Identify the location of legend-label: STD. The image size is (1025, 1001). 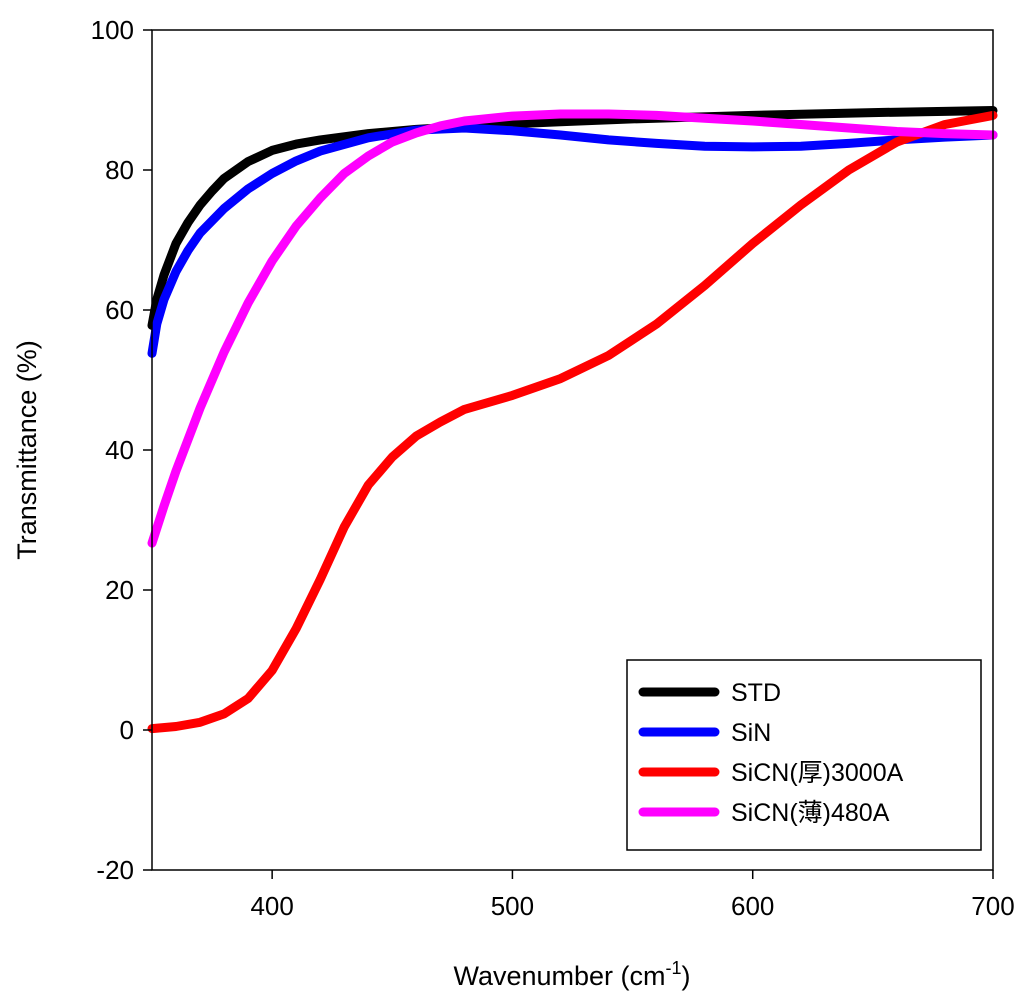
(756, 693).